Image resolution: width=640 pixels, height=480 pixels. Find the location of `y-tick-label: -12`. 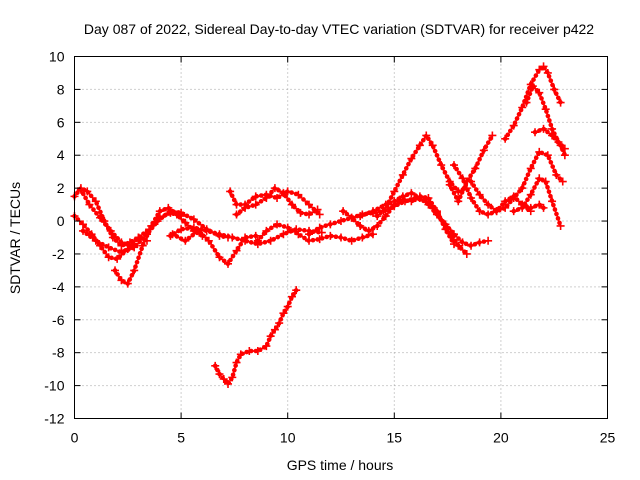

y-tick-label: -12 is located at coordinates (54, 419).